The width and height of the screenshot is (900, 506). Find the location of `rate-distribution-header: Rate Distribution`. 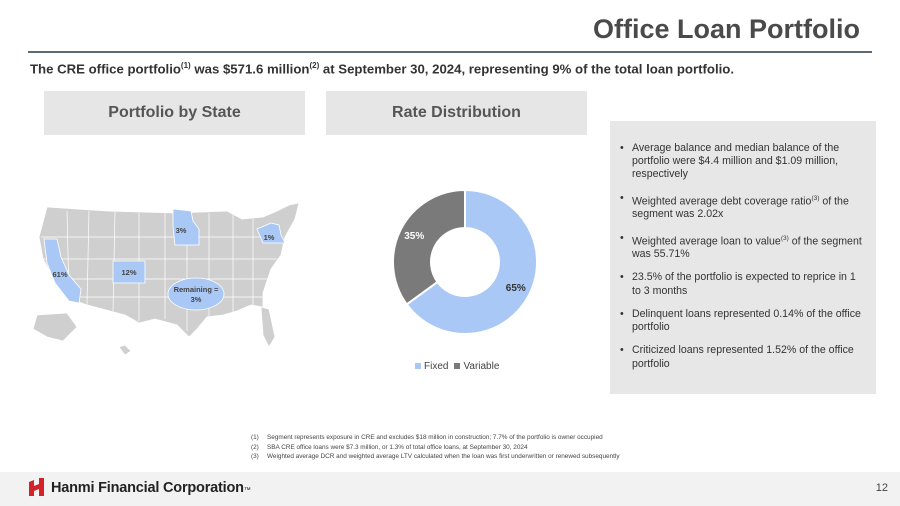

rate-distribution-header: Rate Distribution is located at coordinates (456, 113).